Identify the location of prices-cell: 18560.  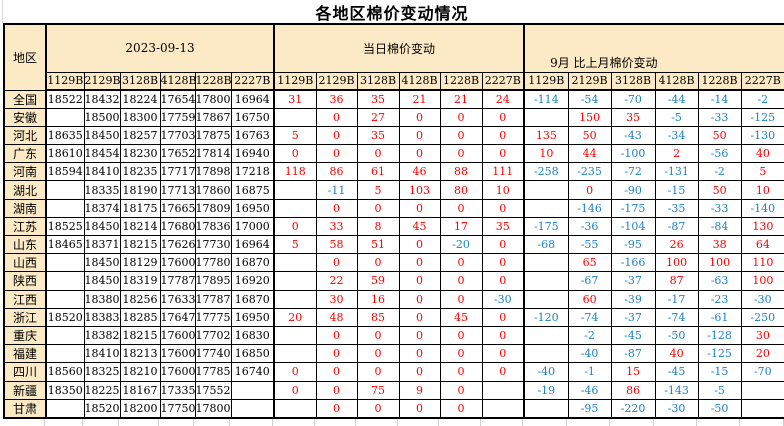
(65, 372).